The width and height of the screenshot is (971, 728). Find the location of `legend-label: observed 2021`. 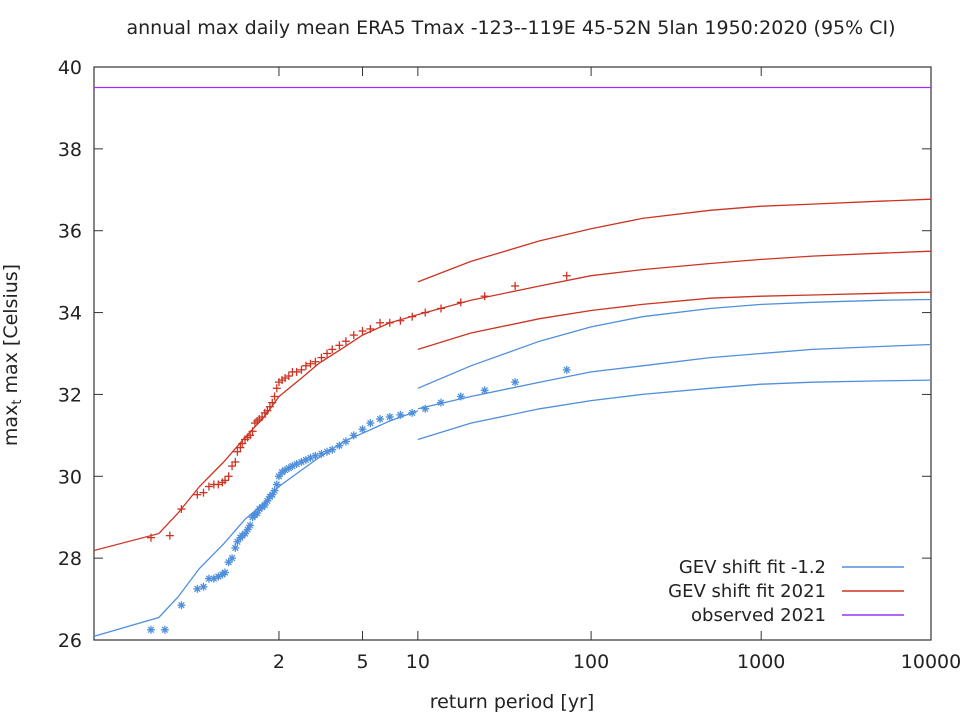

legend-label: observed 2021 is located at coordinates (758, 615).